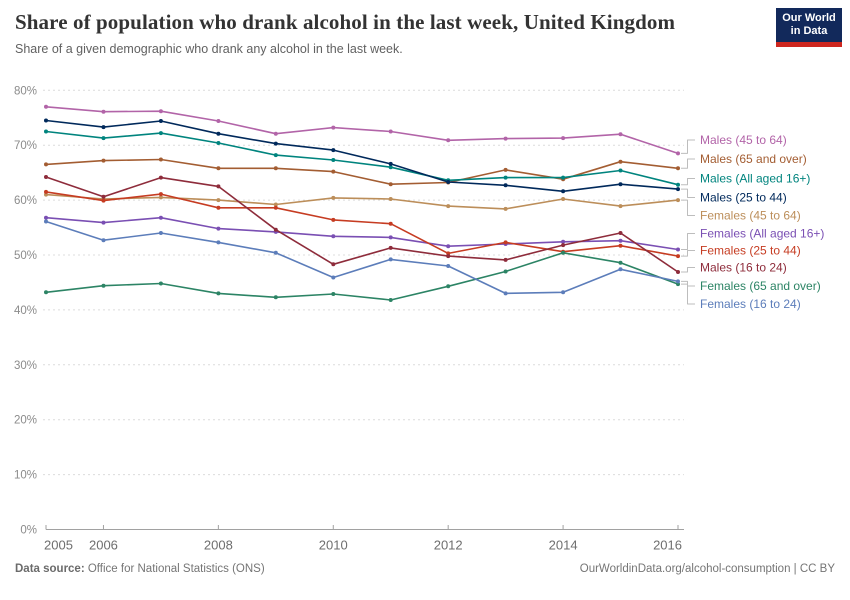 This screenshot has height=600, width=850. What do you see at coordinates (218, 200) in the screenshot?
I see `data-point-females-45-to-64-2008` at bounding box center [218, 200].